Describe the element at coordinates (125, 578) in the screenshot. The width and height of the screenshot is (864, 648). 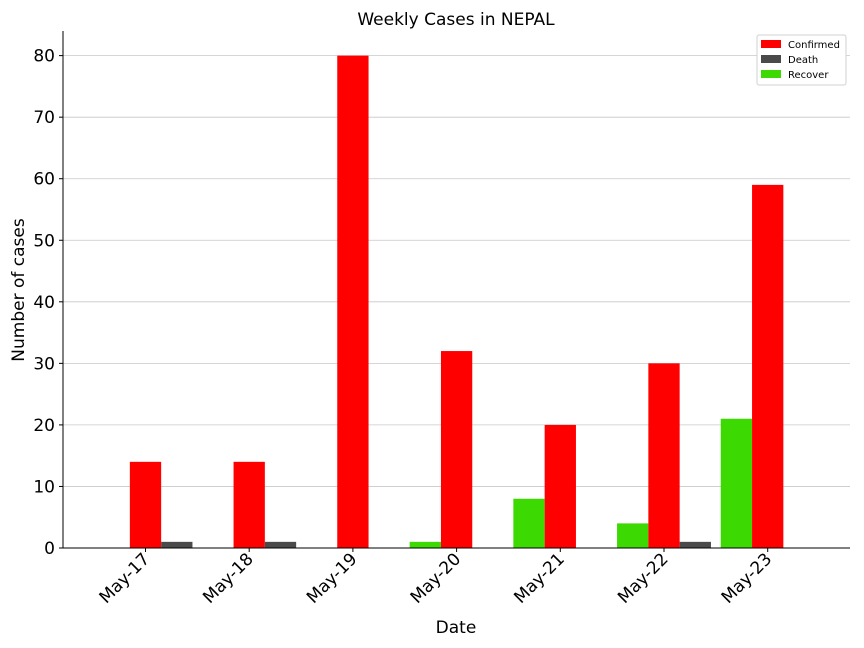
I see `x-tick-label: May-17` at that location.